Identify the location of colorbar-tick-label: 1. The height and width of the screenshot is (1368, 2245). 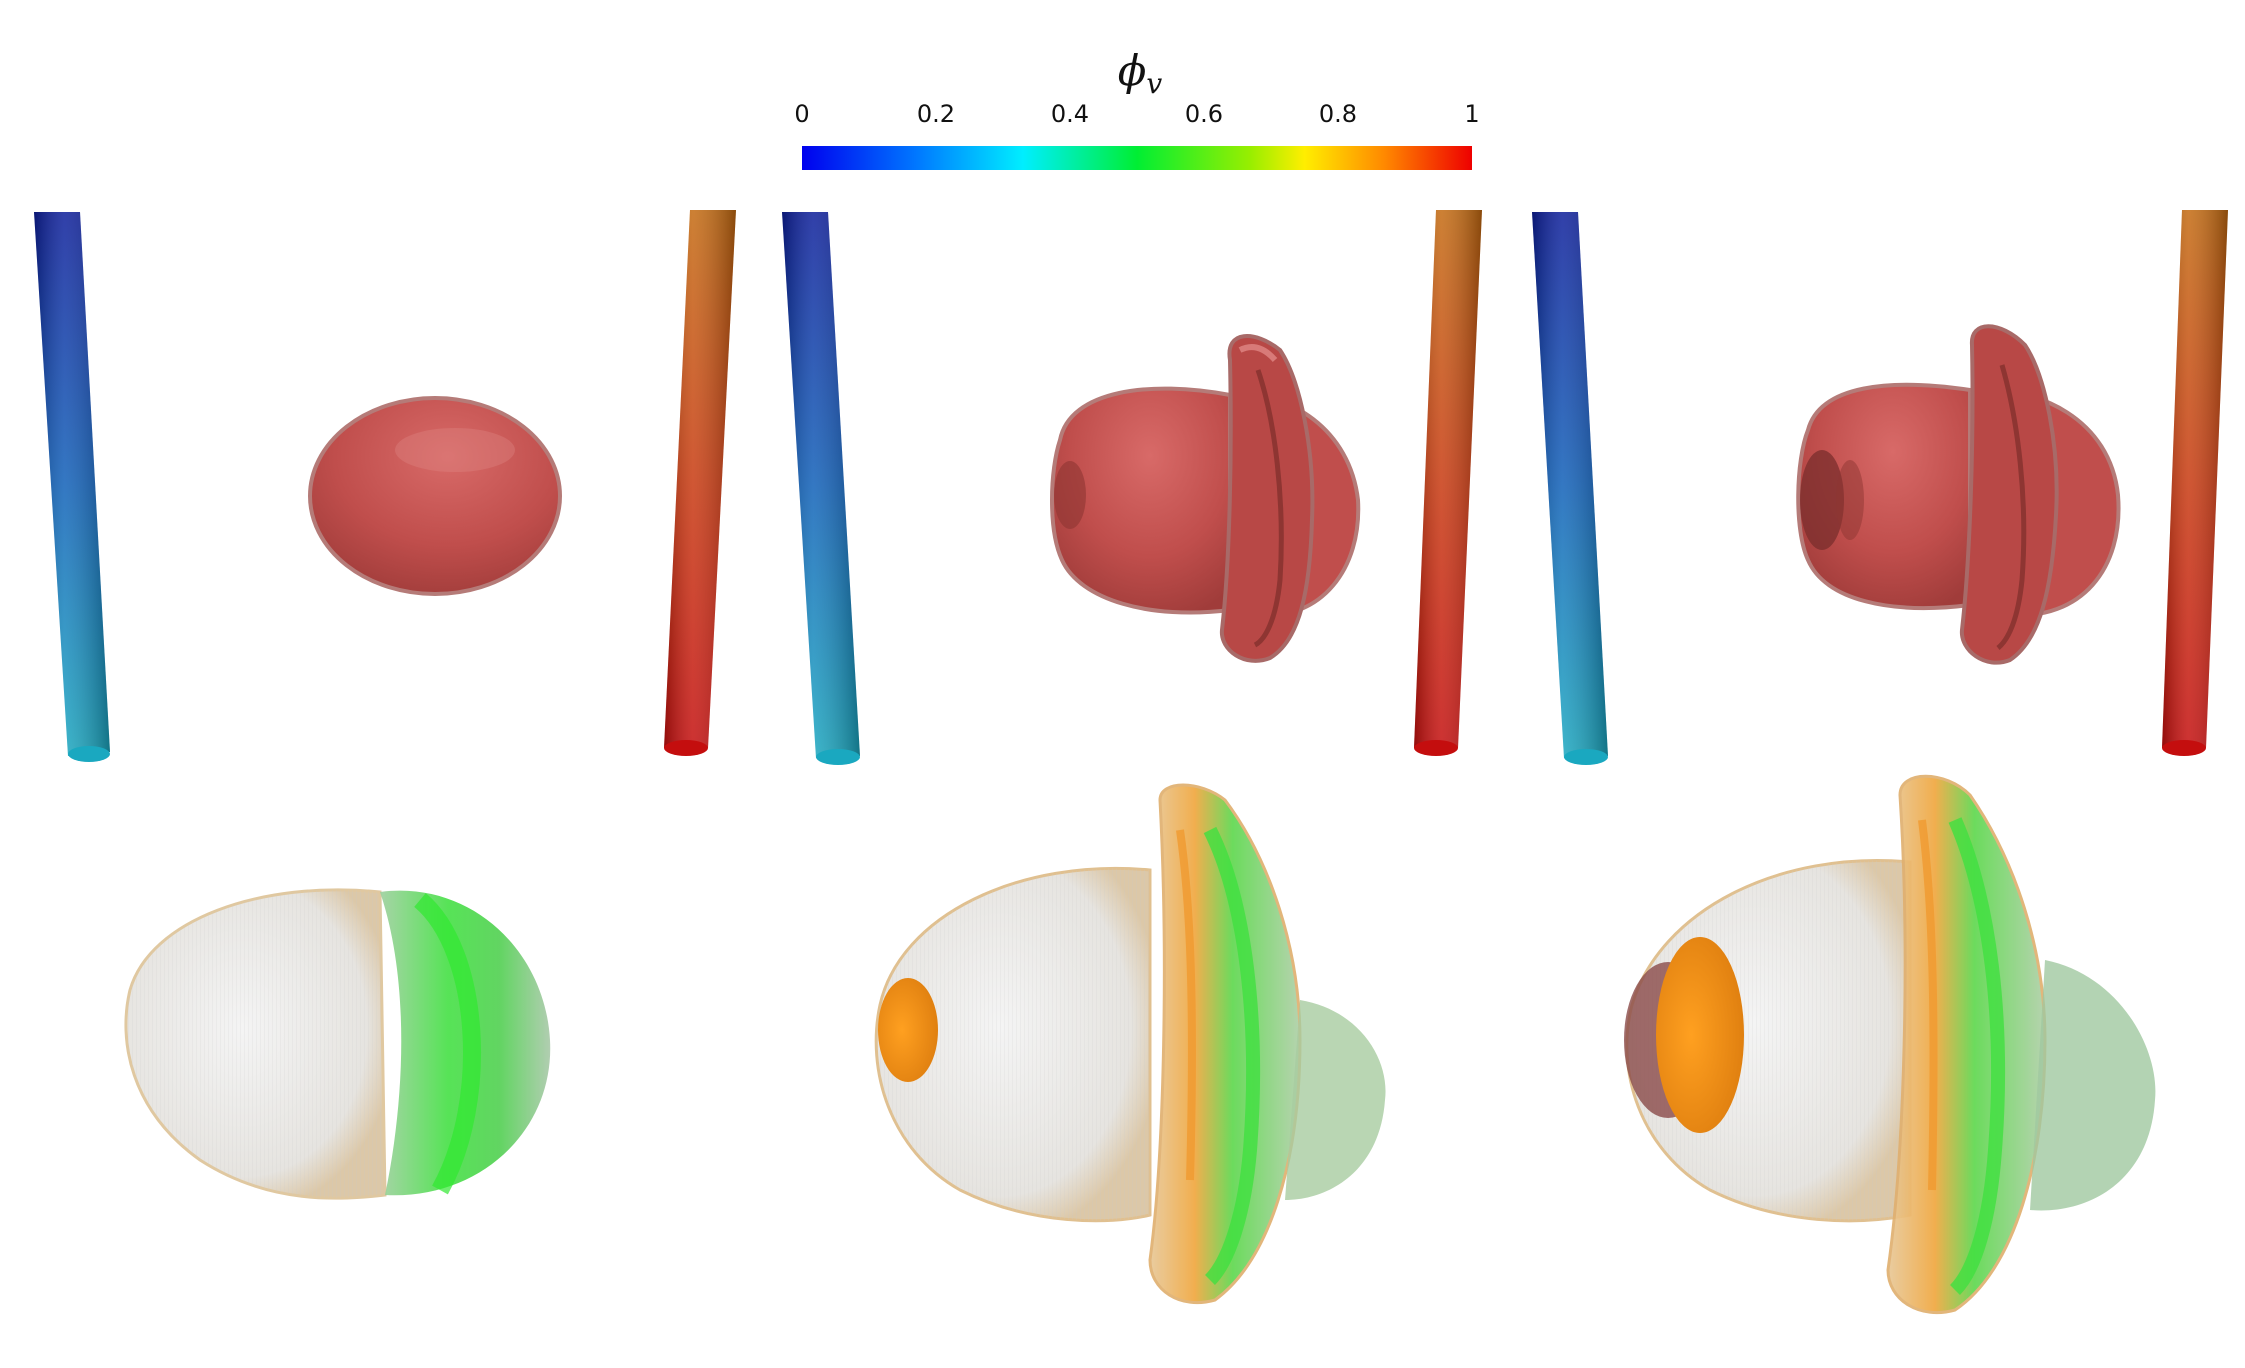
(1472, 114).